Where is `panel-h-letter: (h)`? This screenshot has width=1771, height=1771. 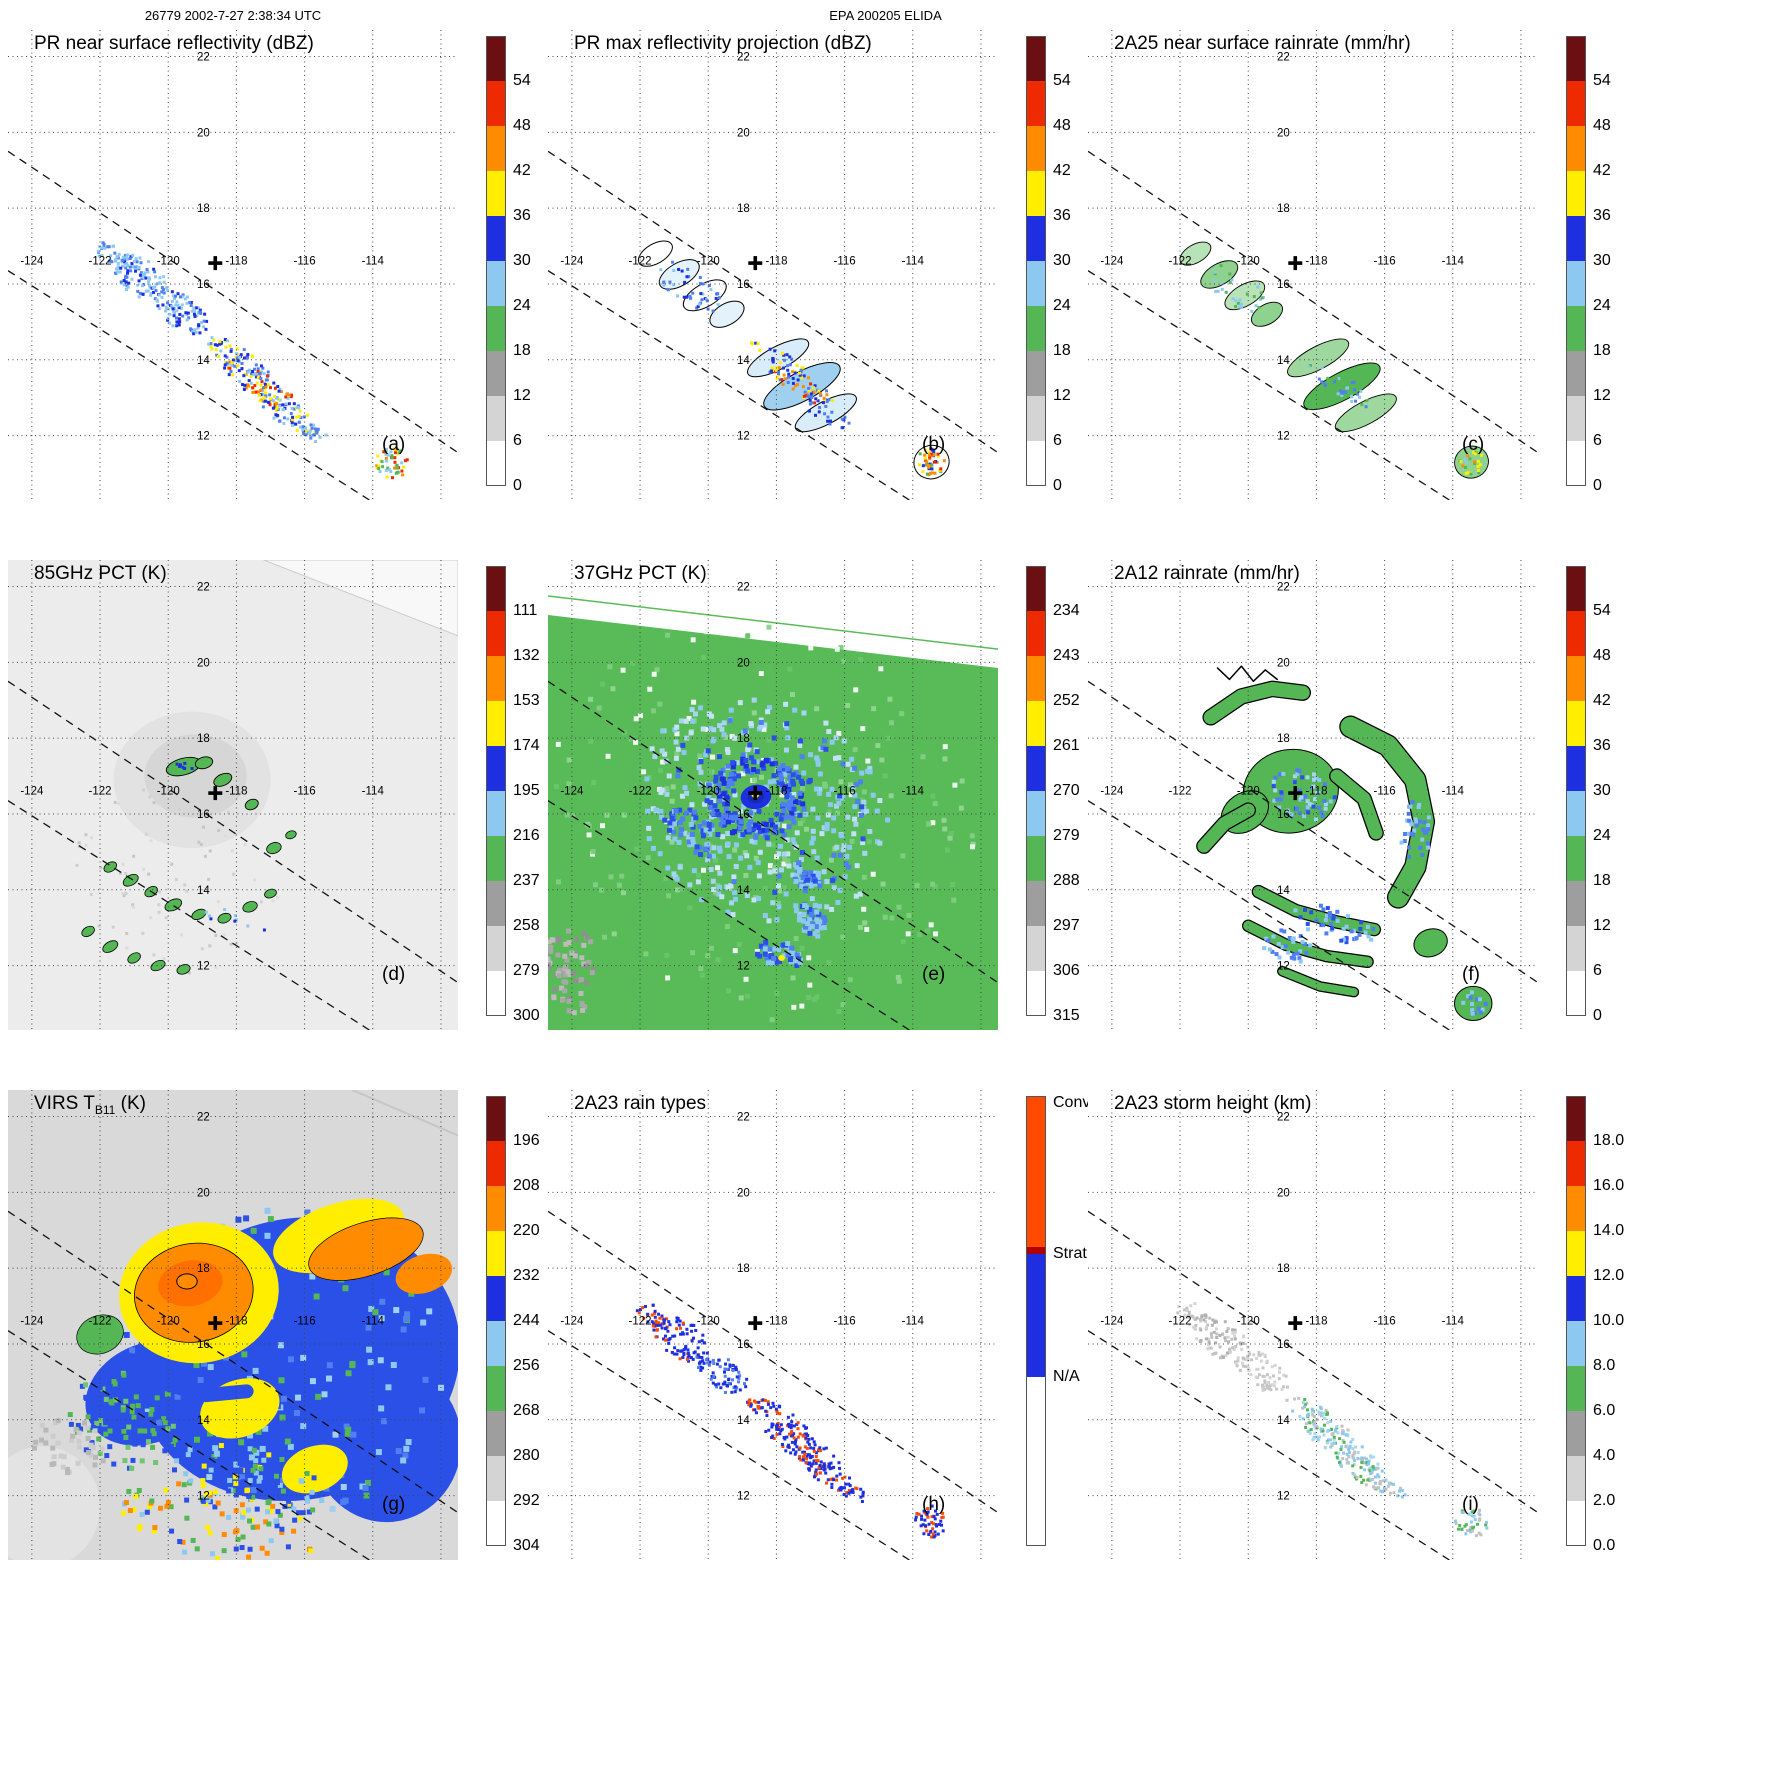 panel-h-letter: (h) is located at coordinates (934, 1504).